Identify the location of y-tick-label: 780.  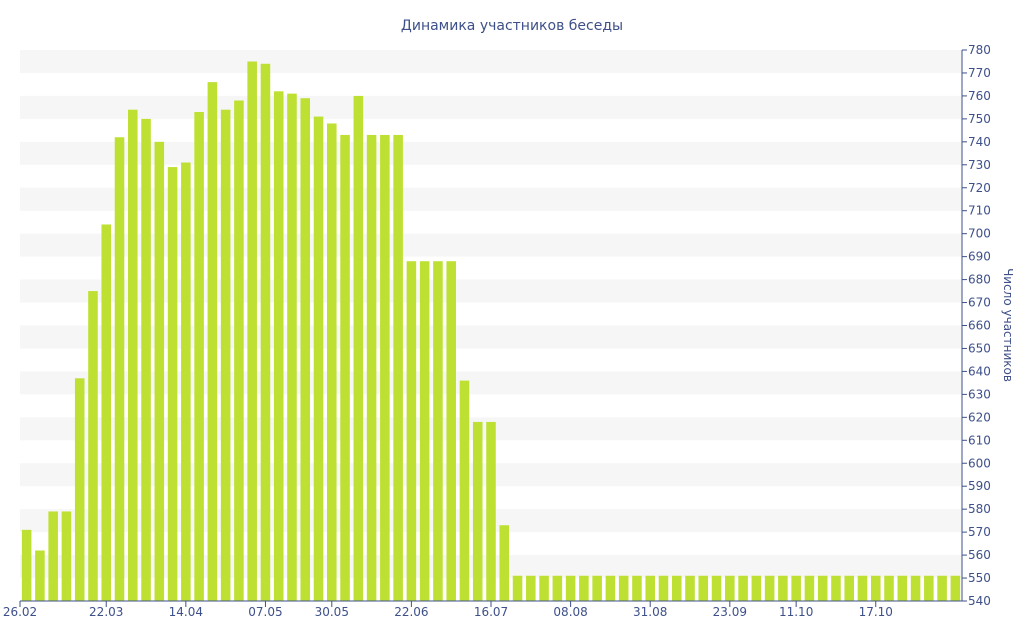
(979, 50).